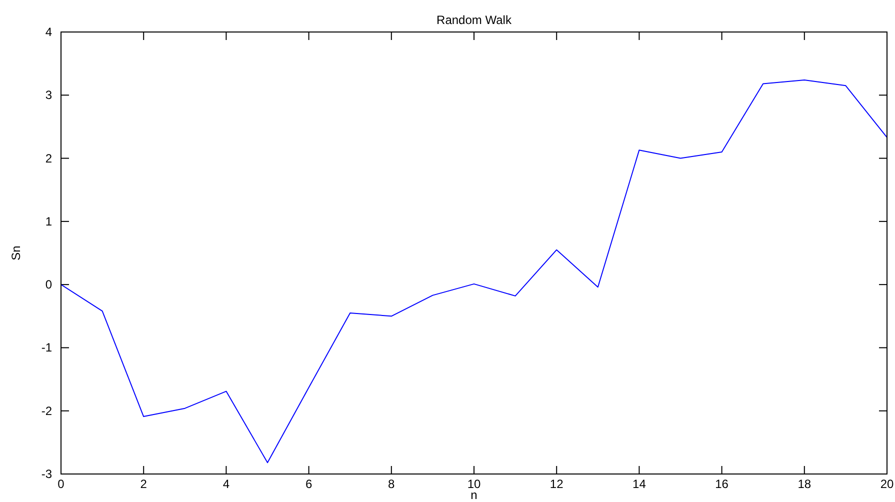  I want to click on y-tick-label: -3, so click(46, 474).